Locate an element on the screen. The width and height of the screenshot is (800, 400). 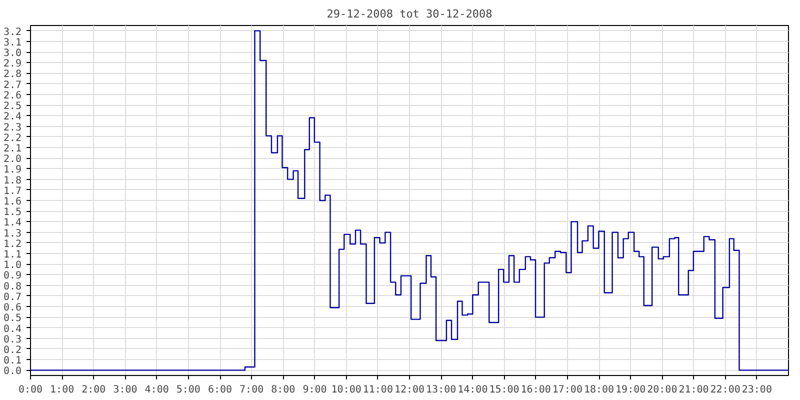
y-tick-label: 1.0 is located at coordinates (12, 266).